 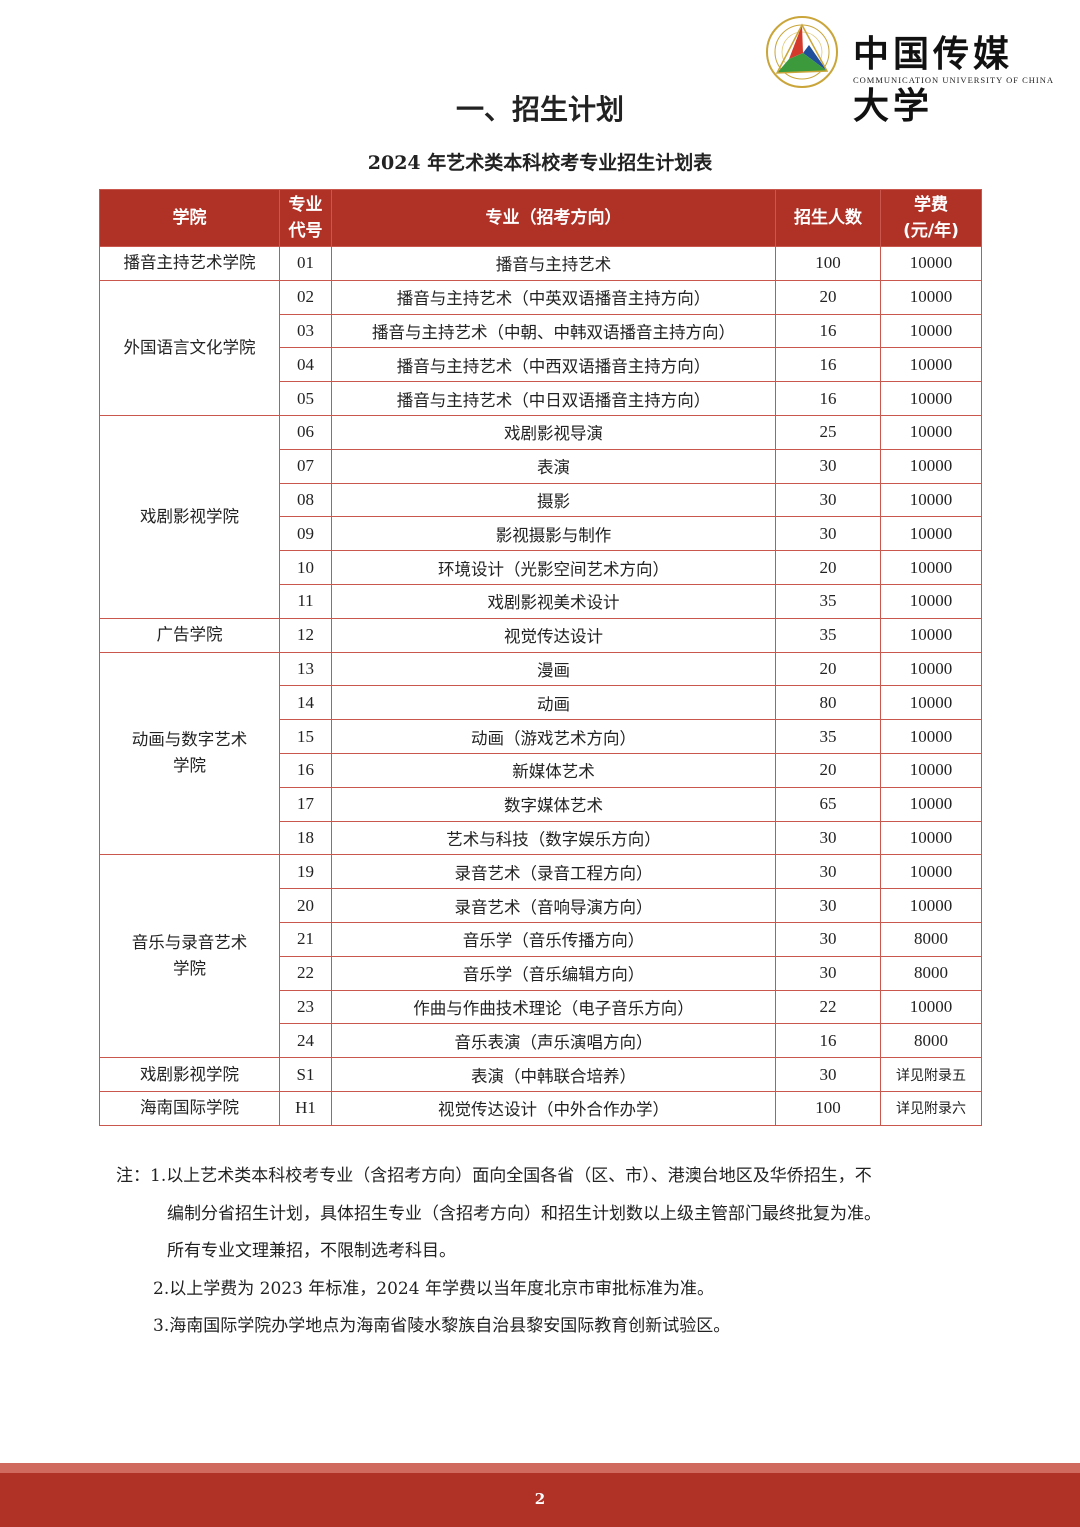 I want to click on major-name-cell: 动画, so click(x=553, y=703).